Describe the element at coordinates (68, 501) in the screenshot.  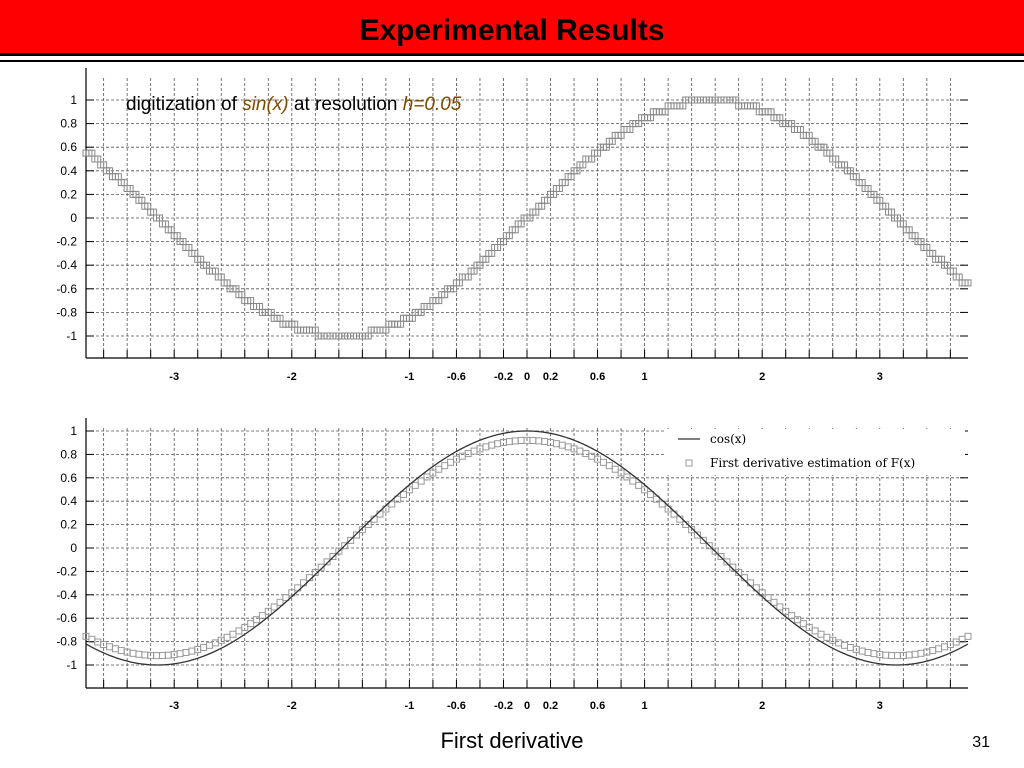
I see `y-tick-label: 0.4` at that location.